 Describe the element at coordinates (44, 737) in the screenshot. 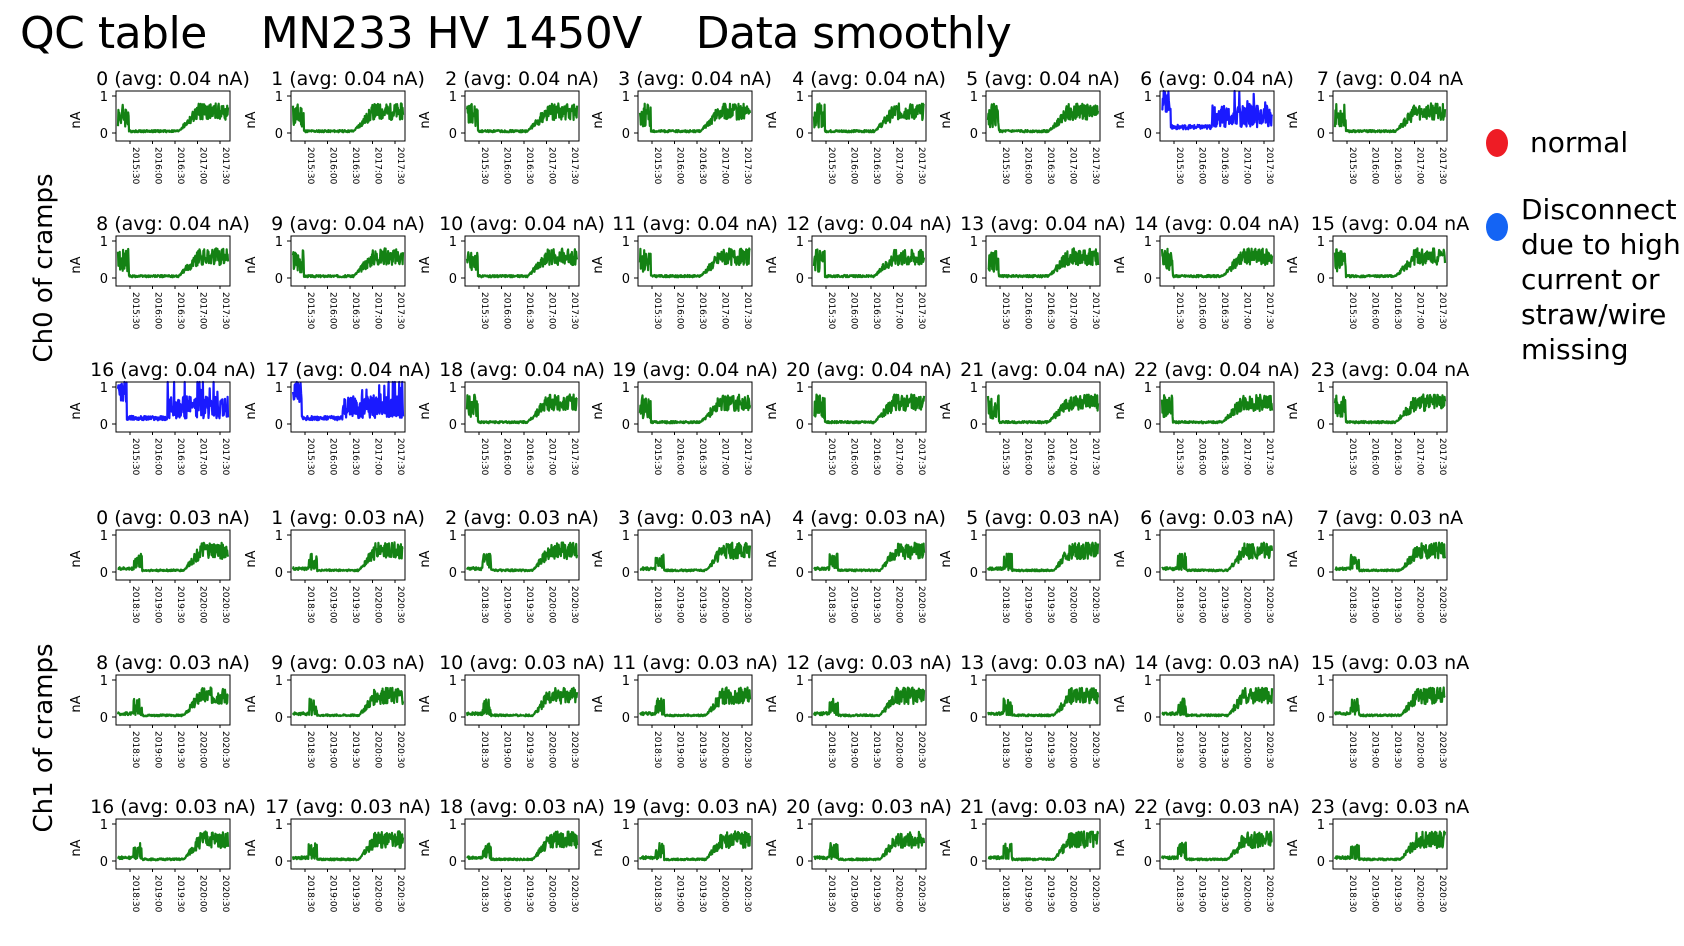

I see `group-label-1: Ch1 of cramps` at that location.